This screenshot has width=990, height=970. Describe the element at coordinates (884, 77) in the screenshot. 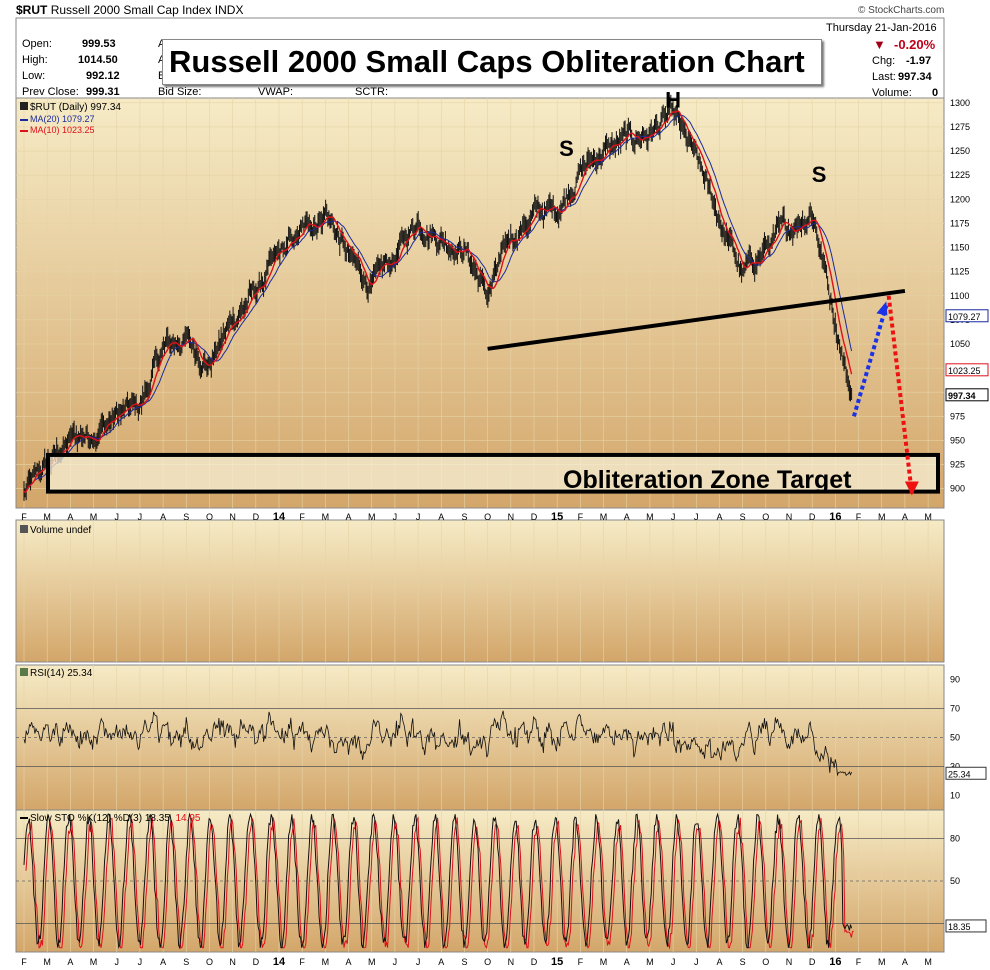

I see `last-label: Last:` at that location.